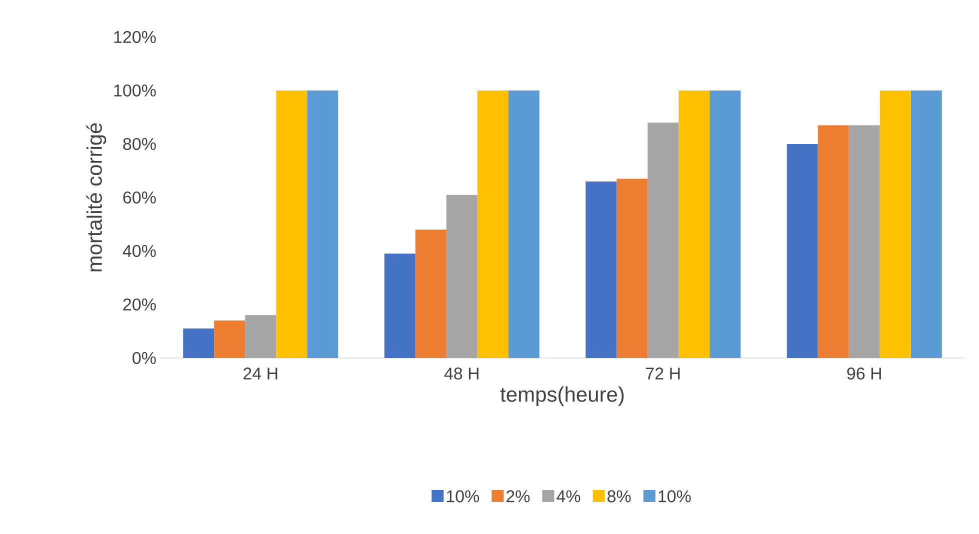 The height and width of the screenshot is (534, 979). Describe the element at coordinates (562, 396) in the screenshot. I see `x-axis-title: temps(heure)` at that location.